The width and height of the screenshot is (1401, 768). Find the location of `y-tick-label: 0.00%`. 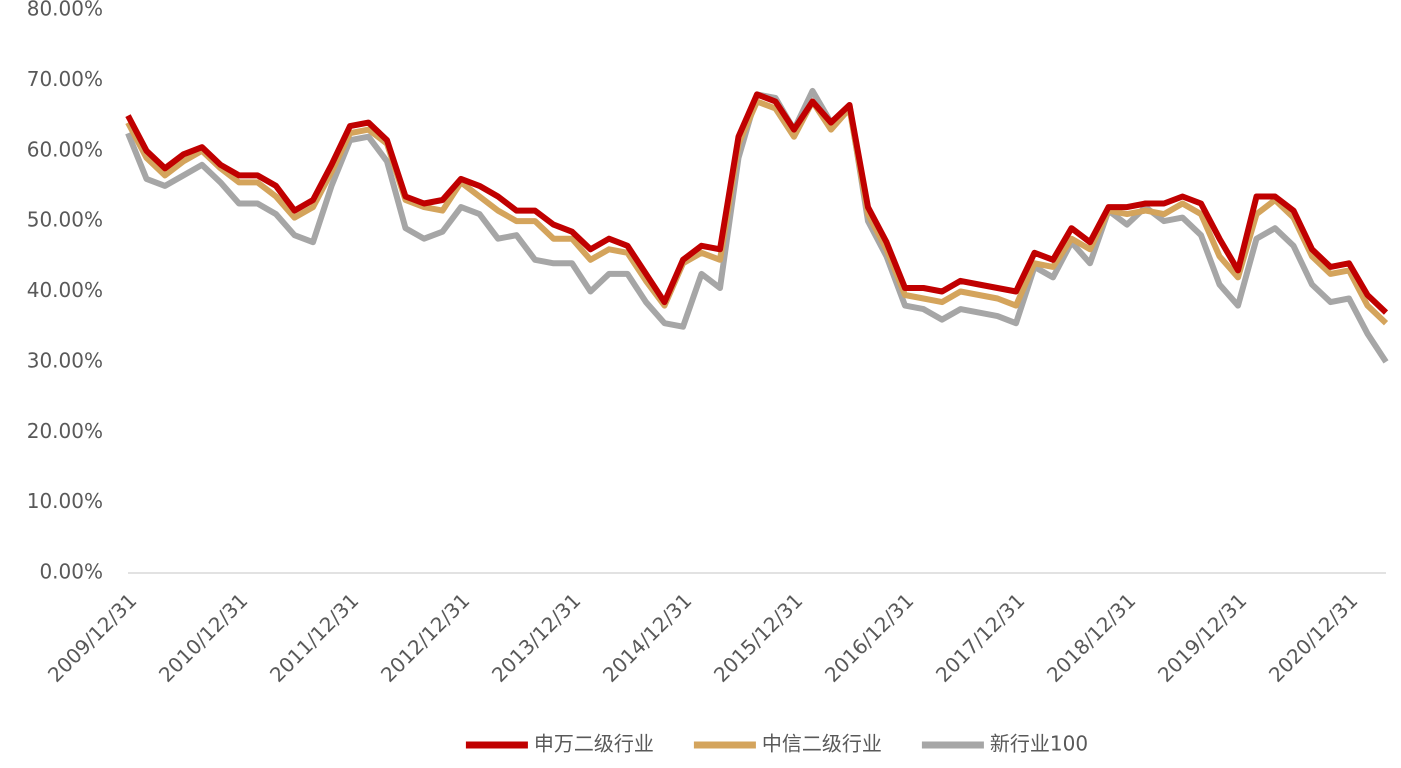

y-tick-label: 0.00% is located at coordinates (71, 572).